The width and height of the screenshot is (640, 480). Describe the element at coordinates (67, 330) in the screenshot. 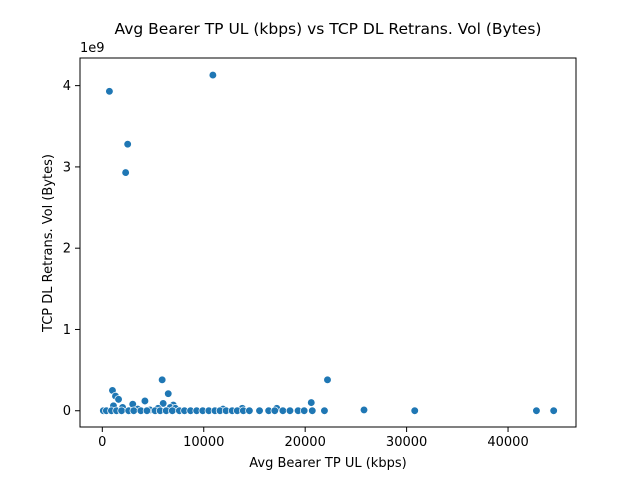

I see `y-tick-label: 1` at that location.